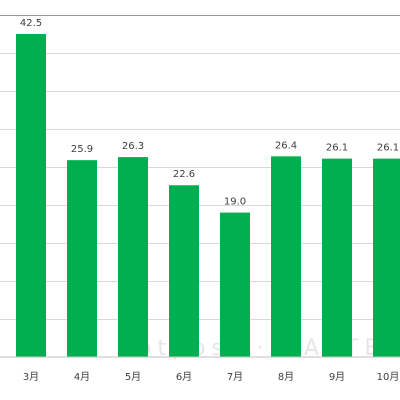 This screenshot has width=400, height=400. What do you see at coordinates (82, 377) in the screenshot?
I see `x-tick-label: 4月` at bounding box center [82, 377].